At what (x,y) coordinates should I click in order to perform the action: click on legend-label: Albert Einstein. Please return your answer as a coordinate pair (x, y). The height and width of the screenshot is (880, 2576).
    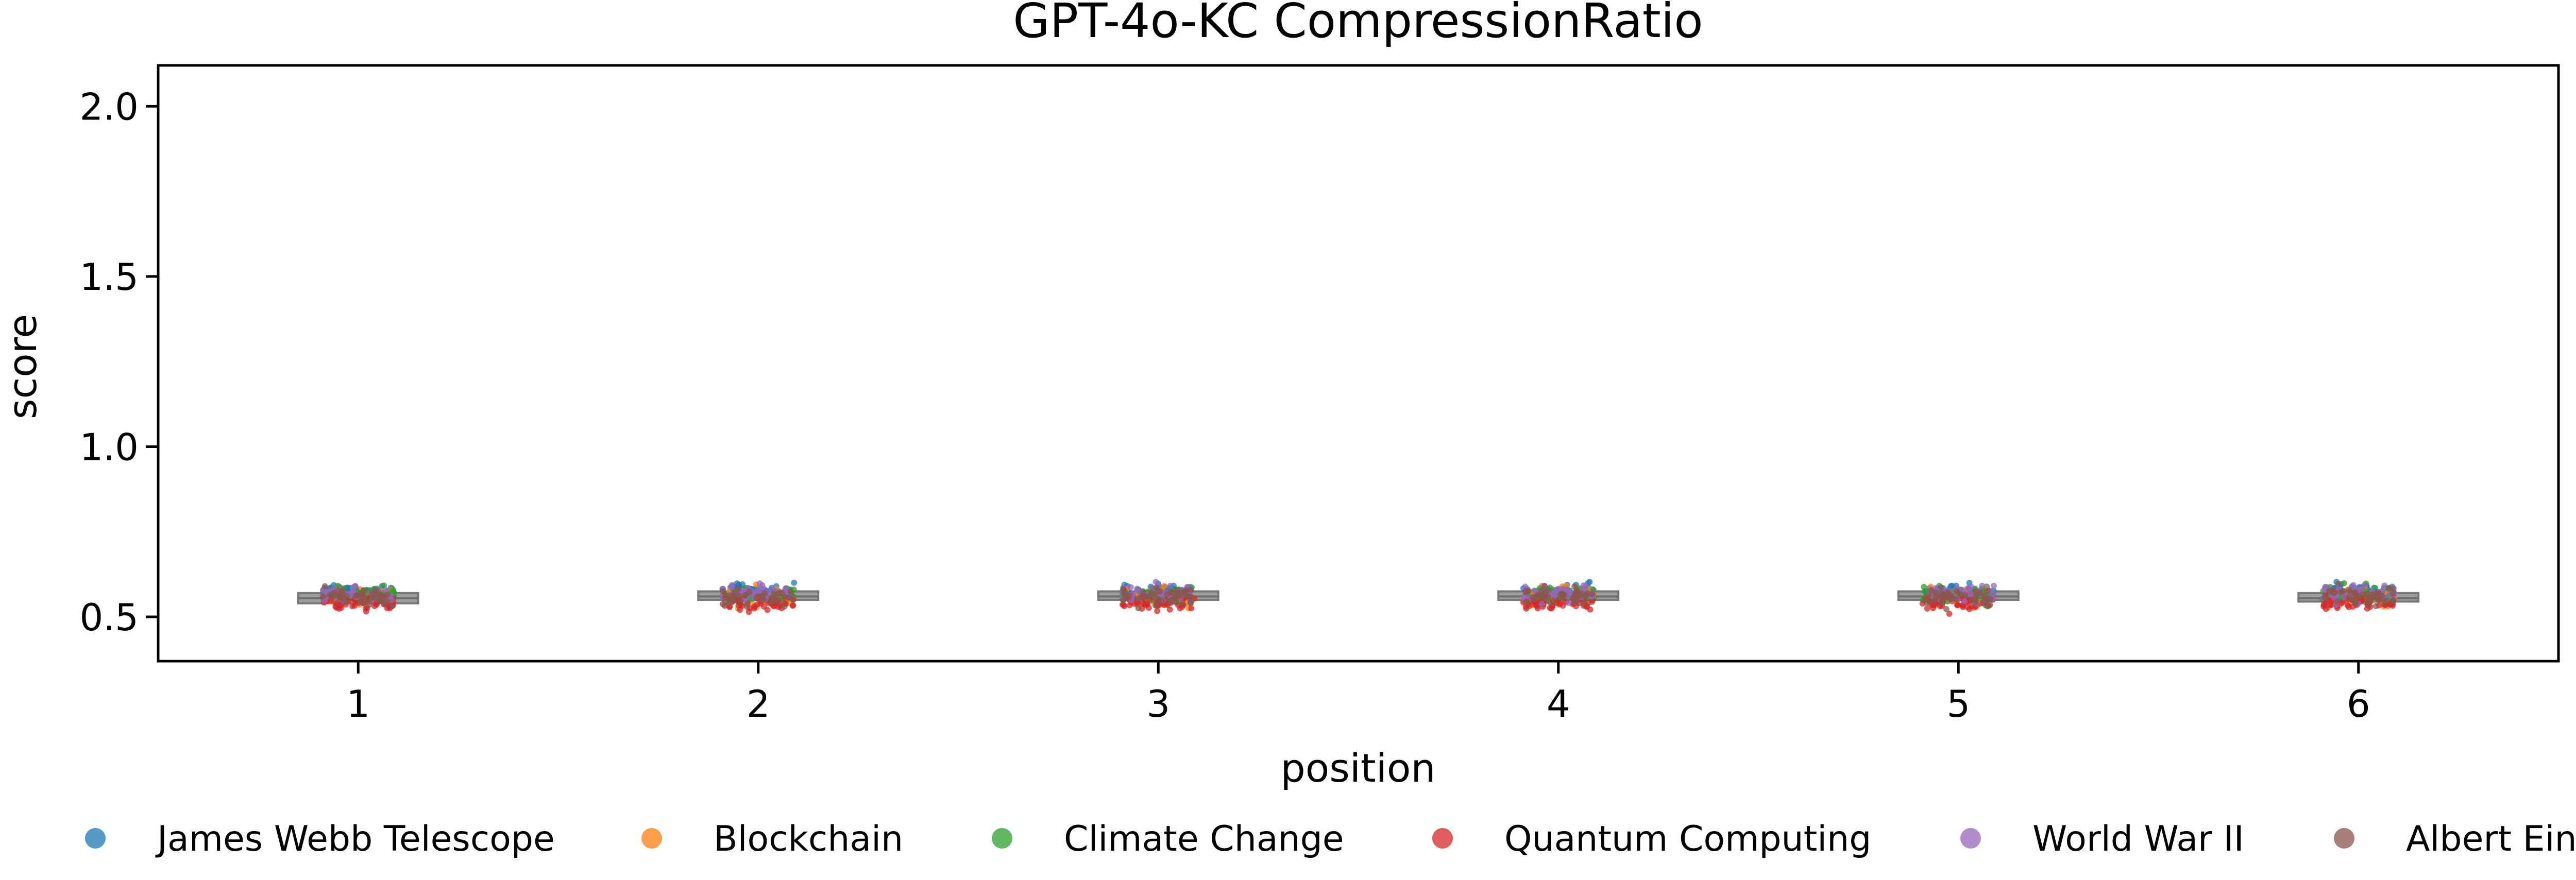
    Looking at the image, I should click on (2491, 839).